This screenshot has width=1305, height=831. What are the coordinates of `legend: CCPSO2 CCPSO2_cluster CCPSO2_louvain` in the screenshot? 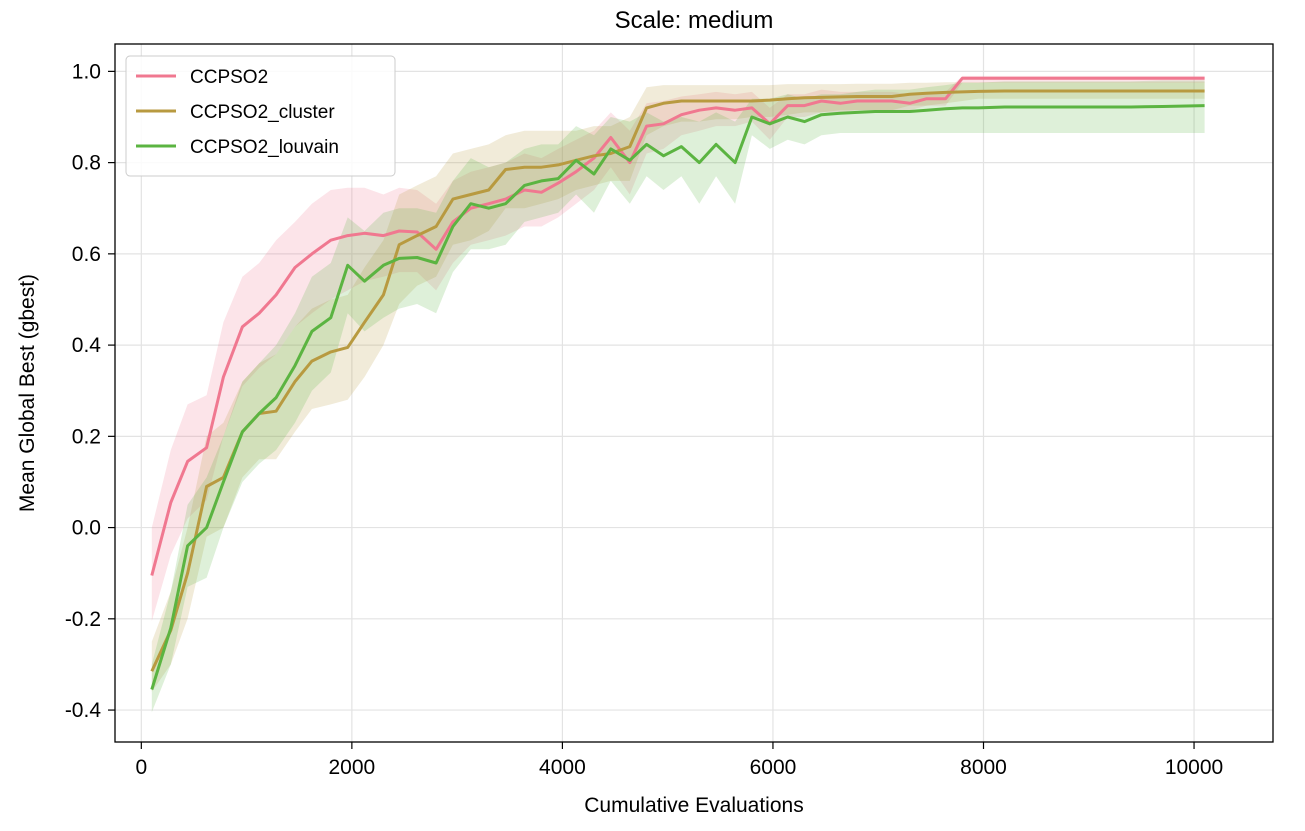 It's located at (260, 116).